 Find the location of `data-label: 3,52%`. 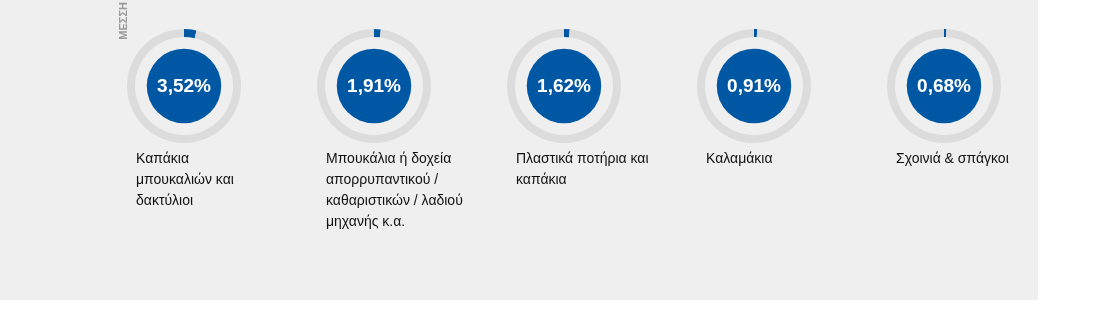

data-label: 3,52% is located at coordinates (184, 85).